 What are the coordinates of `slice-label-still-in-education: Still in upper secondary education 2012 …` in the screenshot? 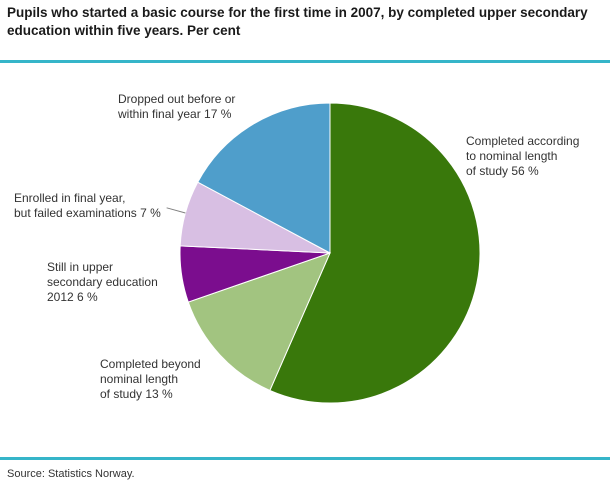 It's located at (102, 282).